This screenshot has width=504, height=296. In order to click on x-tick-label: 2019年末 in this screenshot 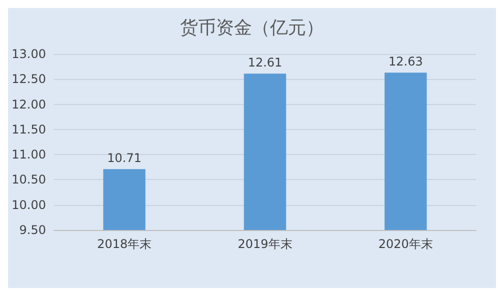, I will do `click(265, 244)`.